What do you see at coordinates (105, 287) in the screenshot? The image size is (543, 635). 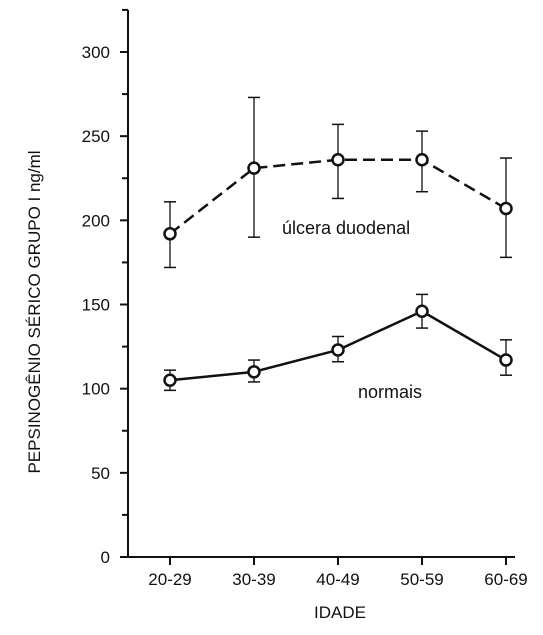 I see `y-ticks: 0 50 100 150 200 250 300` at bounding box center [105, 287].